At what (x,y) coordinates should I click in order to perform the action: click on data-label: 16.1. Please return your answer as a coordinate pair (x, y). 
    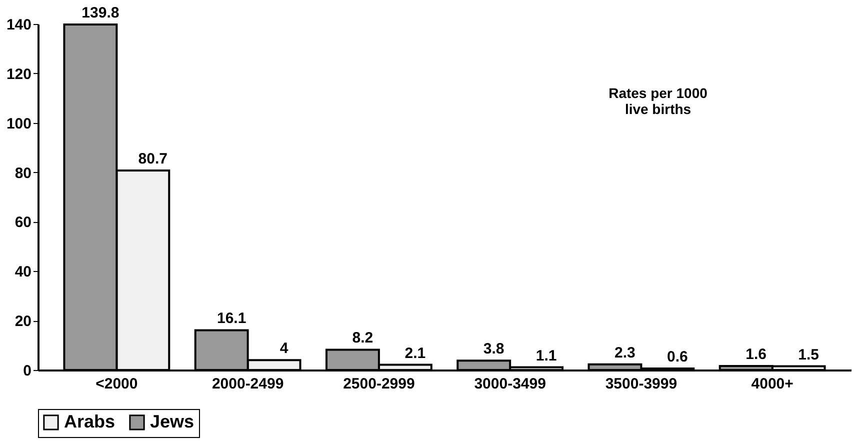
    Looking at the image, I should click on (231, 319).